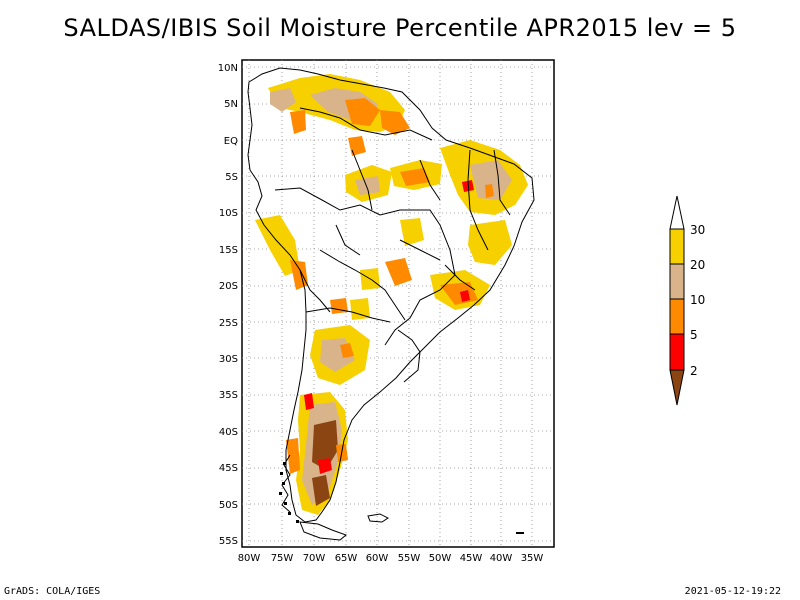 This screenshot has height=600, width=800. What do you see at coordinates (346, 558) in the screenshot?
I see `lon-label: 65W` at bounding box center [346, 558].